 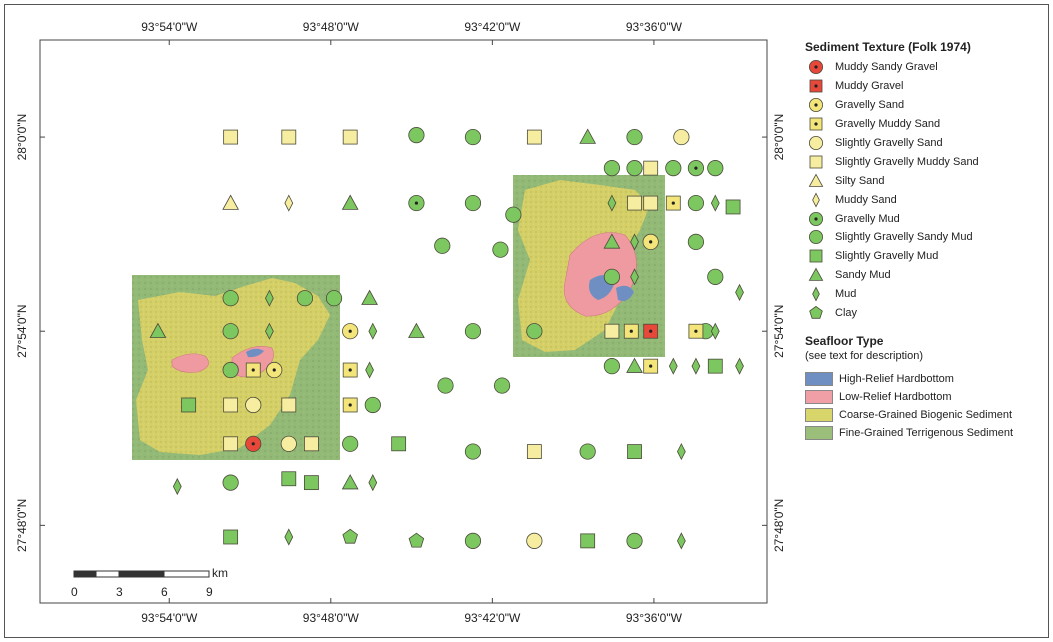 What do you see at coordinates (331, 27) in the screenshot?
I see `lon-tick-label-top: 93°48'0"W` at bounding box center [331, 27].